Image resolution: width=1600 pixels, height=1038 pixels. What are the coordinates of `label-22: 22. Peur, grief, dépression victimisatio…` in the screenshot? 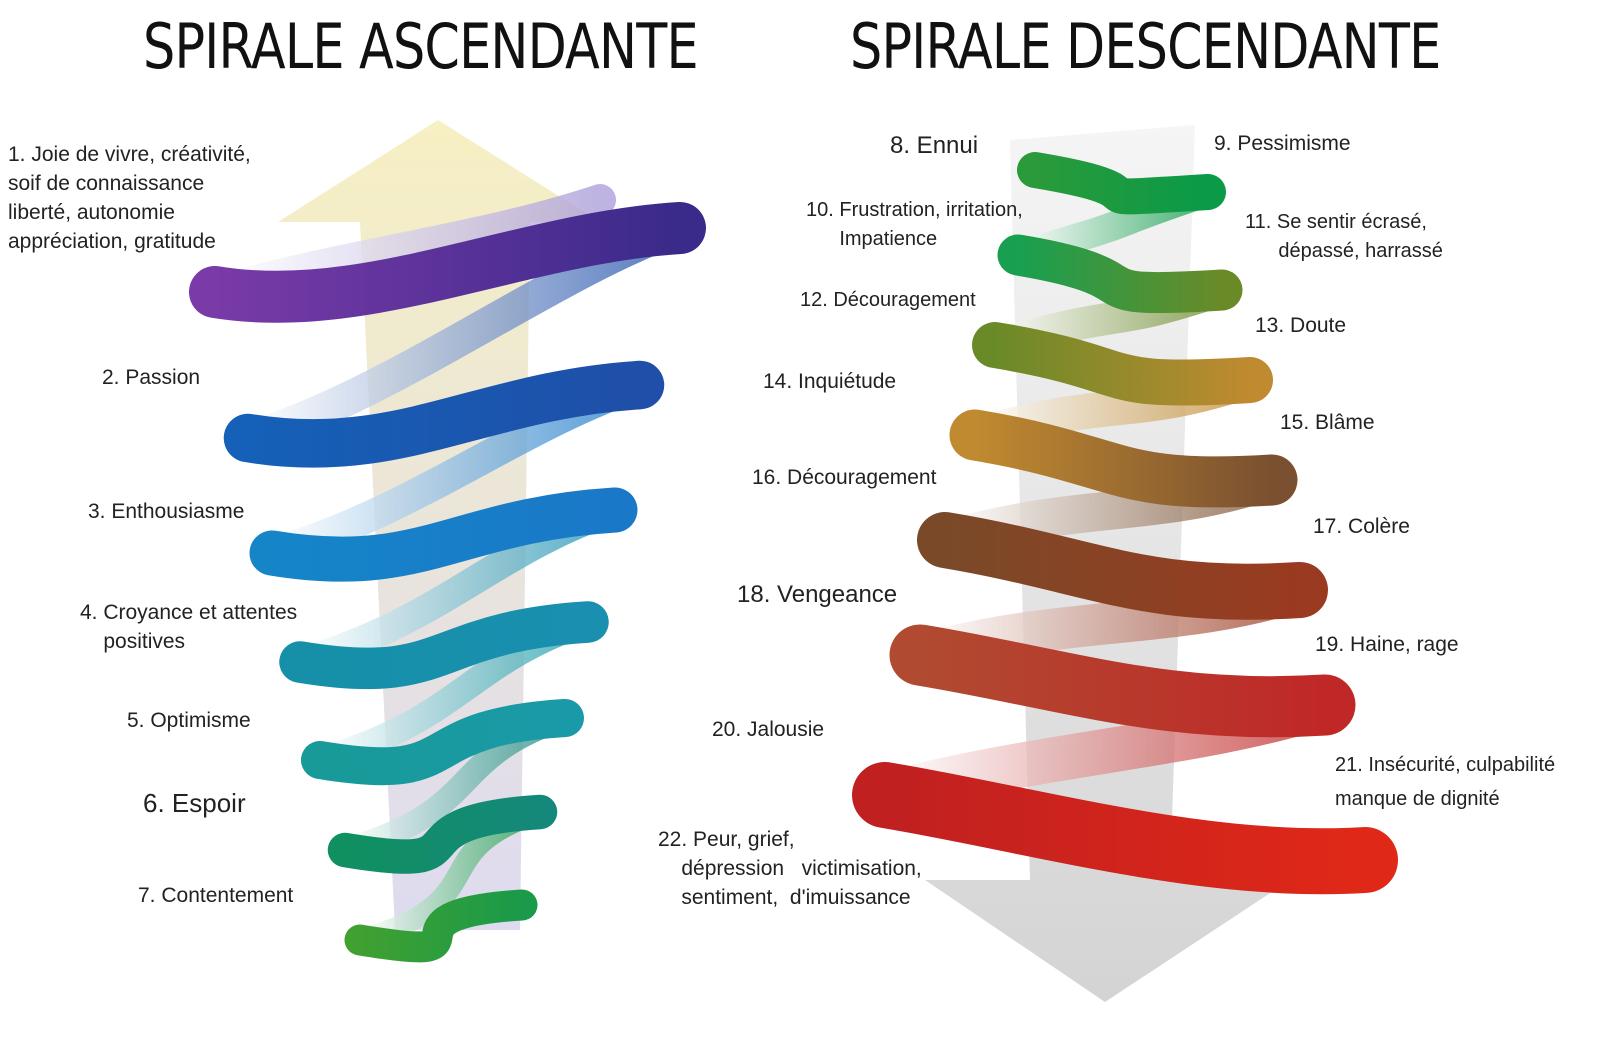 It's located at (790, 868).